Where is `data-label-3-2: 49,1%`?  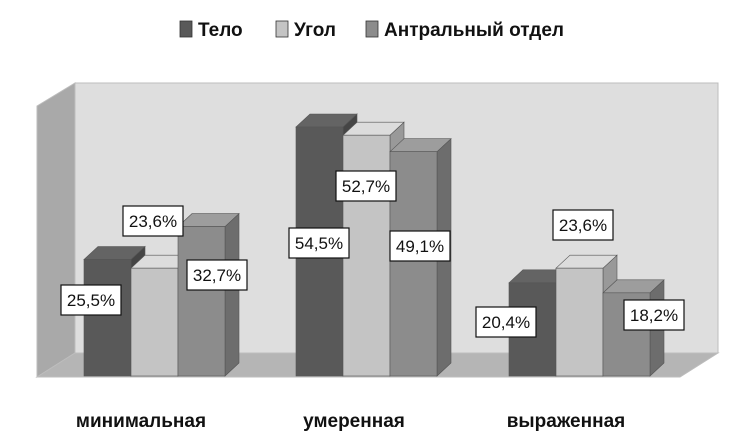
data-label-3-2: 49,1% is located at coordinates (420, 246).